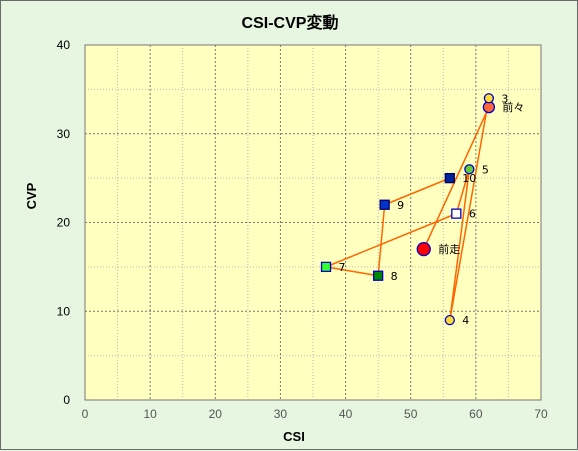  I want to click on x-axis-label: CSI, so click(294, 436).